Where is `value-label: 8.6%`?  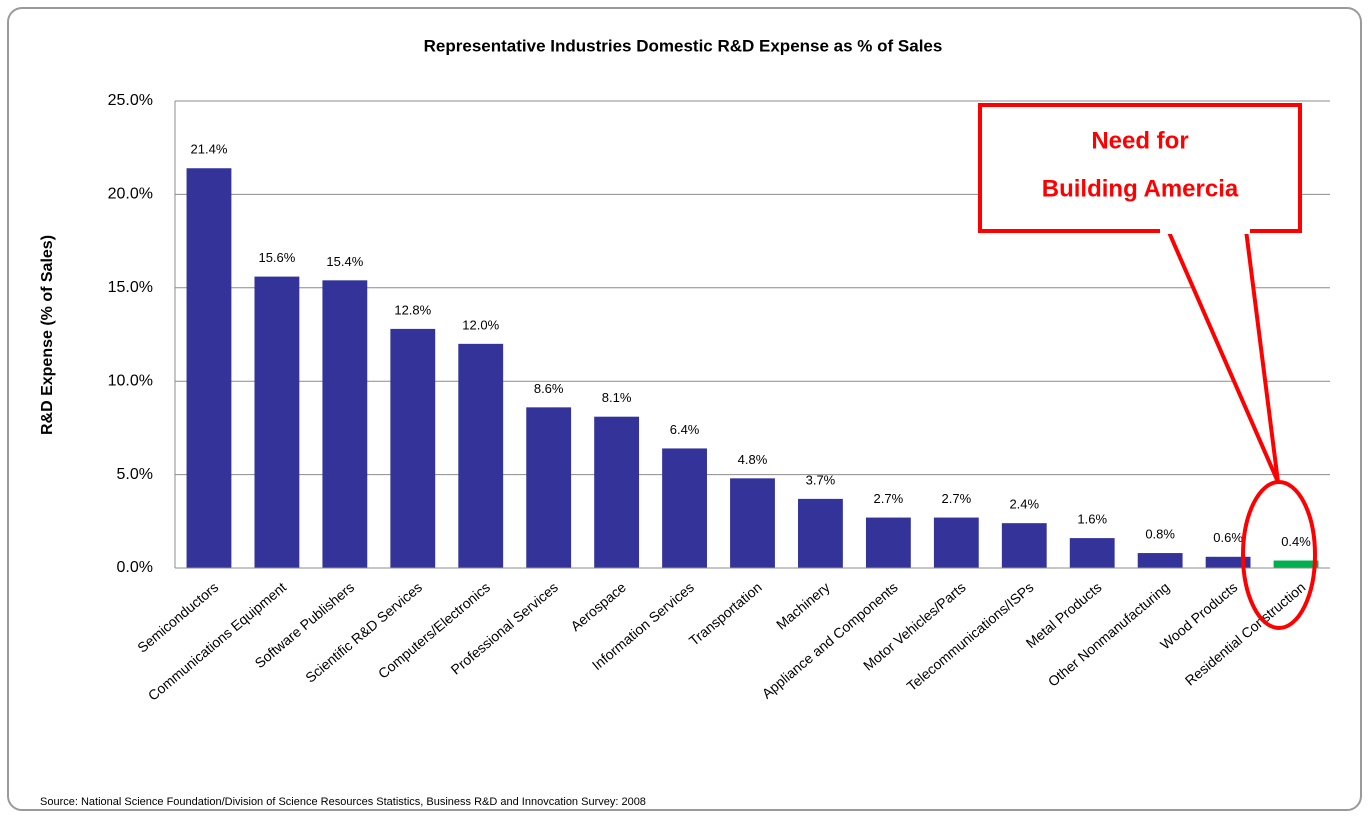
value-label: 8.6% is located at coordinates (549, 388).